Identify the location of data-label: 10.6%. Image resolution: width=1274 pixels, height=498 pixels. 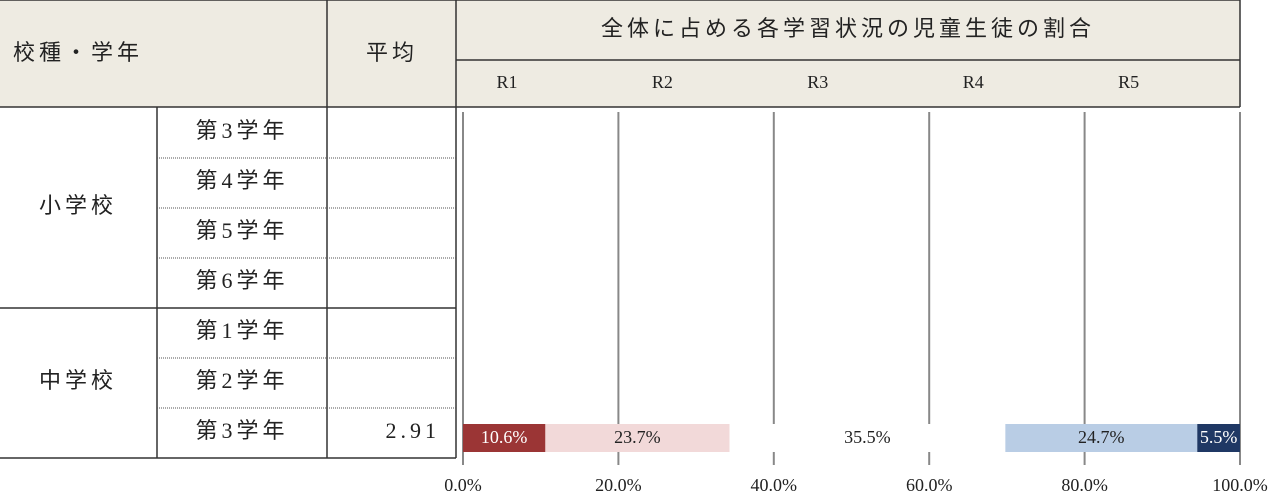
(504, 437).